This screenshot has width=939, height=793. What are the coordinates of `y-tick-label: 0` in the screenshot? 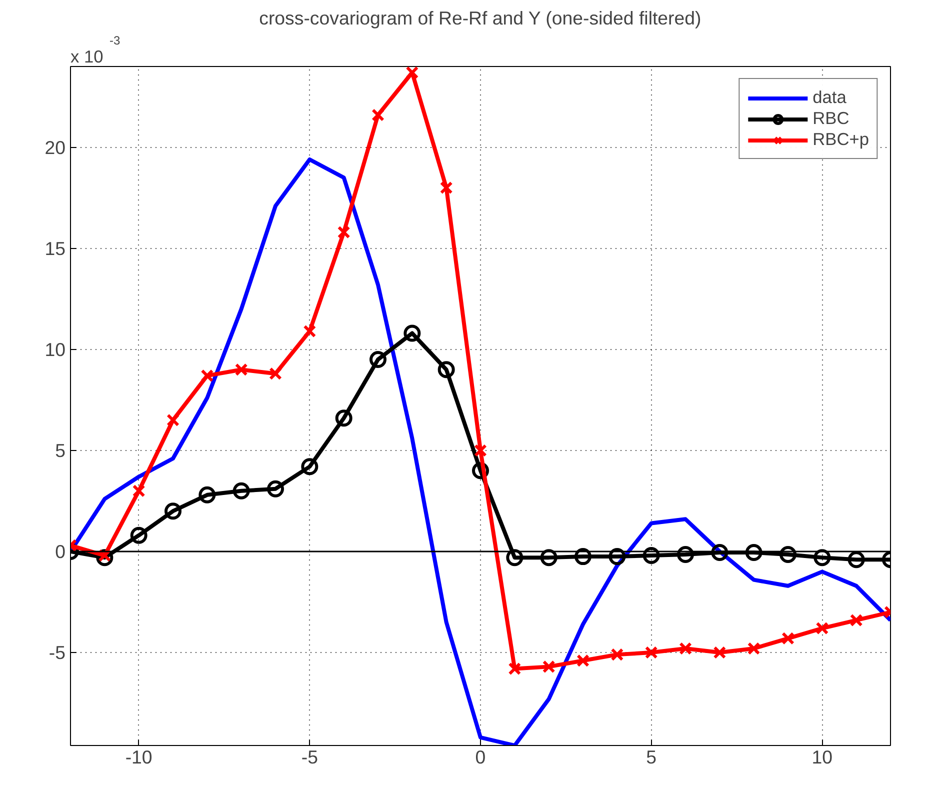 It's located at (60, 551).